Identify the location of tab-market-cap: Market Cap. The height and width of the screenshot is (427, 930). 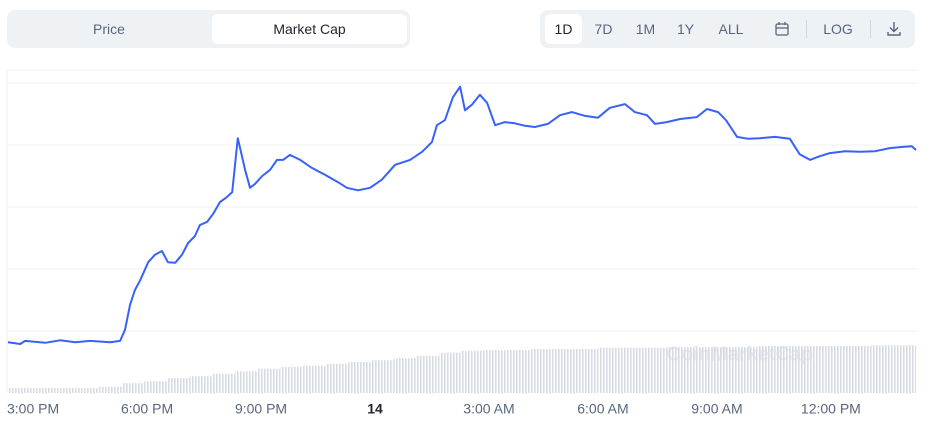
(309, 29).